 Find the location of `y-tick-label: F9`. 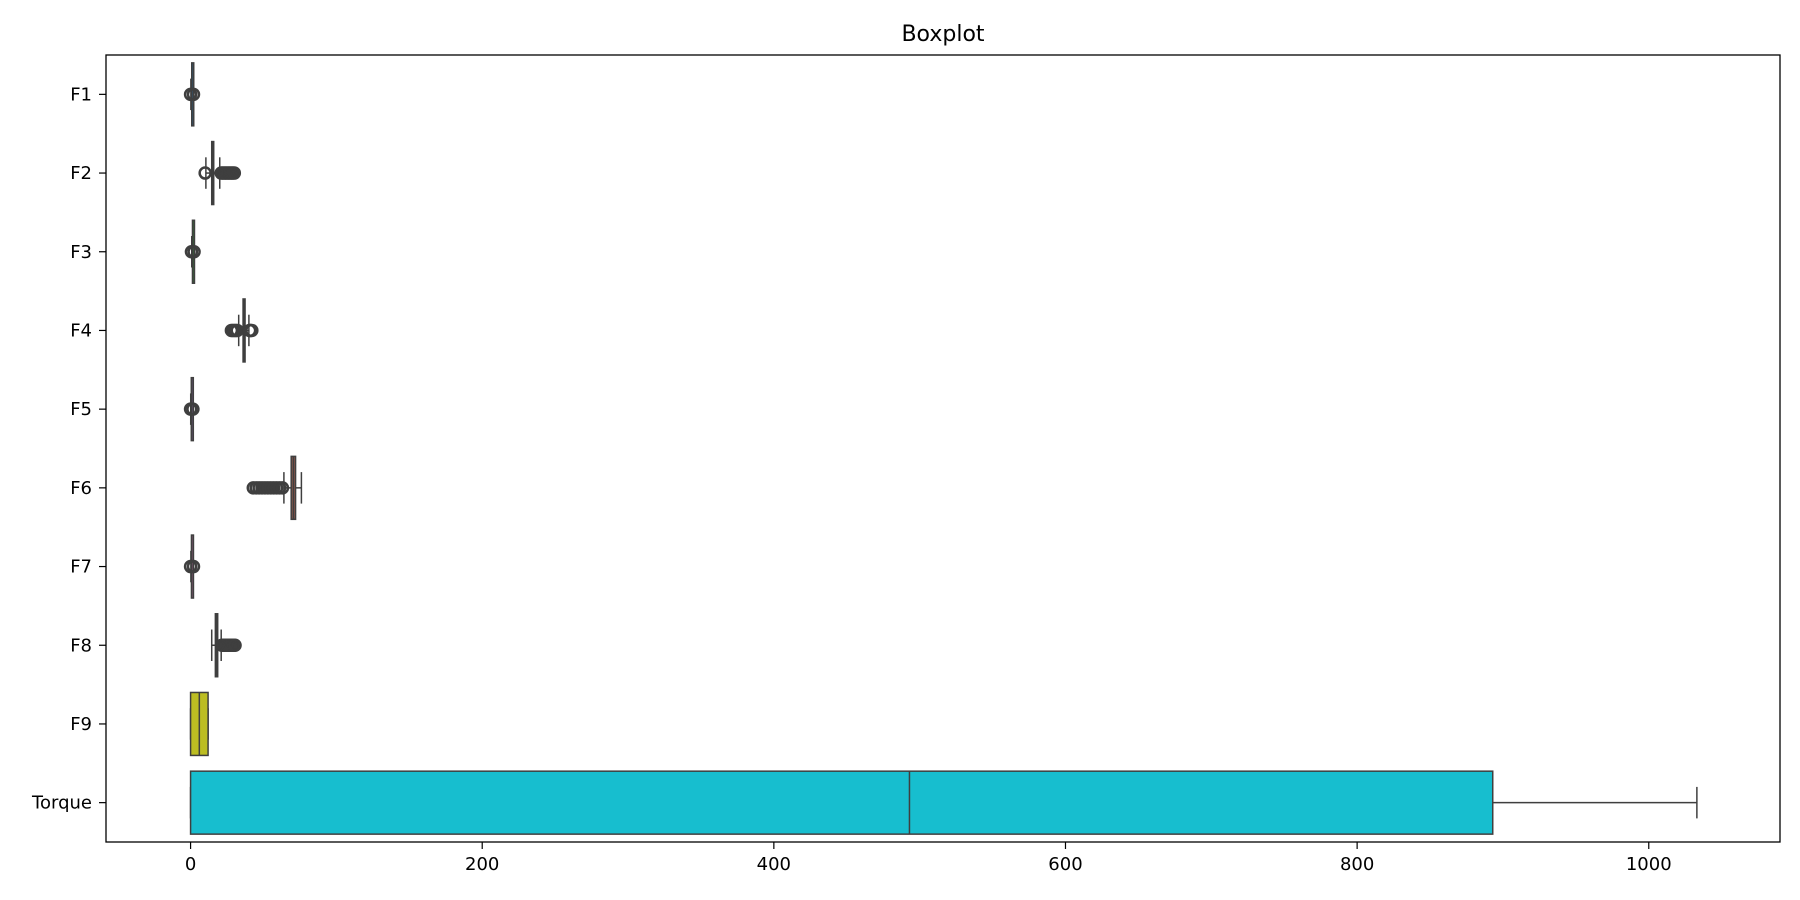

y-tick-label: F9 is located at coordinates (81, 724).